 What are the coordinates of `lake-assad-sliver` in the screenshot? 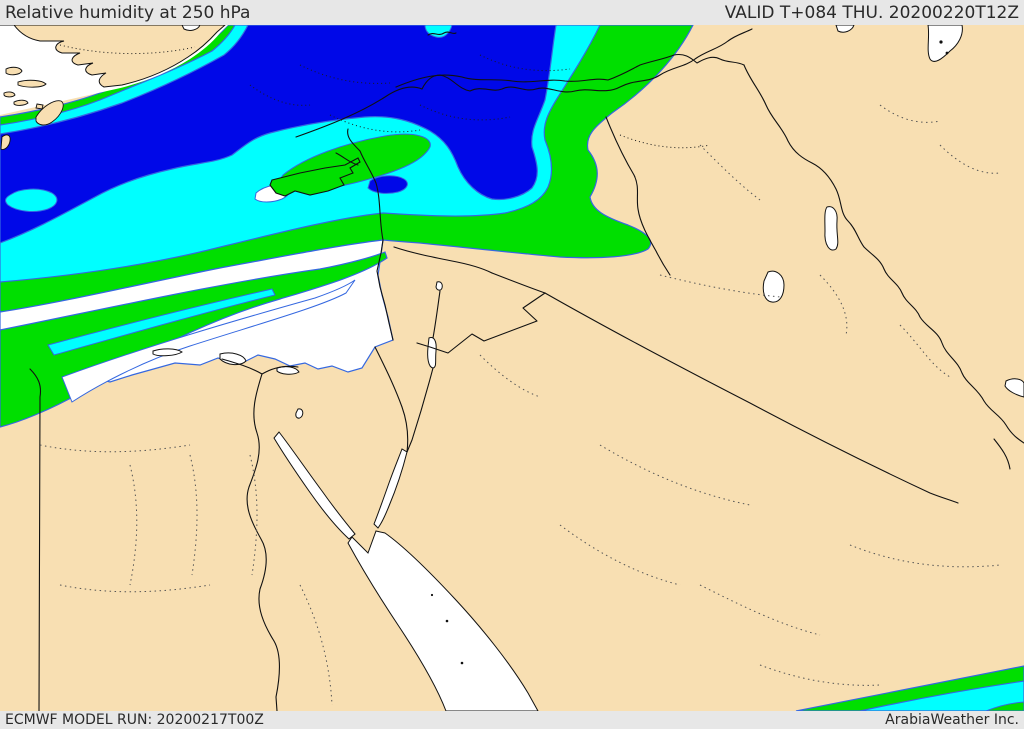 It's located at (347, 159).